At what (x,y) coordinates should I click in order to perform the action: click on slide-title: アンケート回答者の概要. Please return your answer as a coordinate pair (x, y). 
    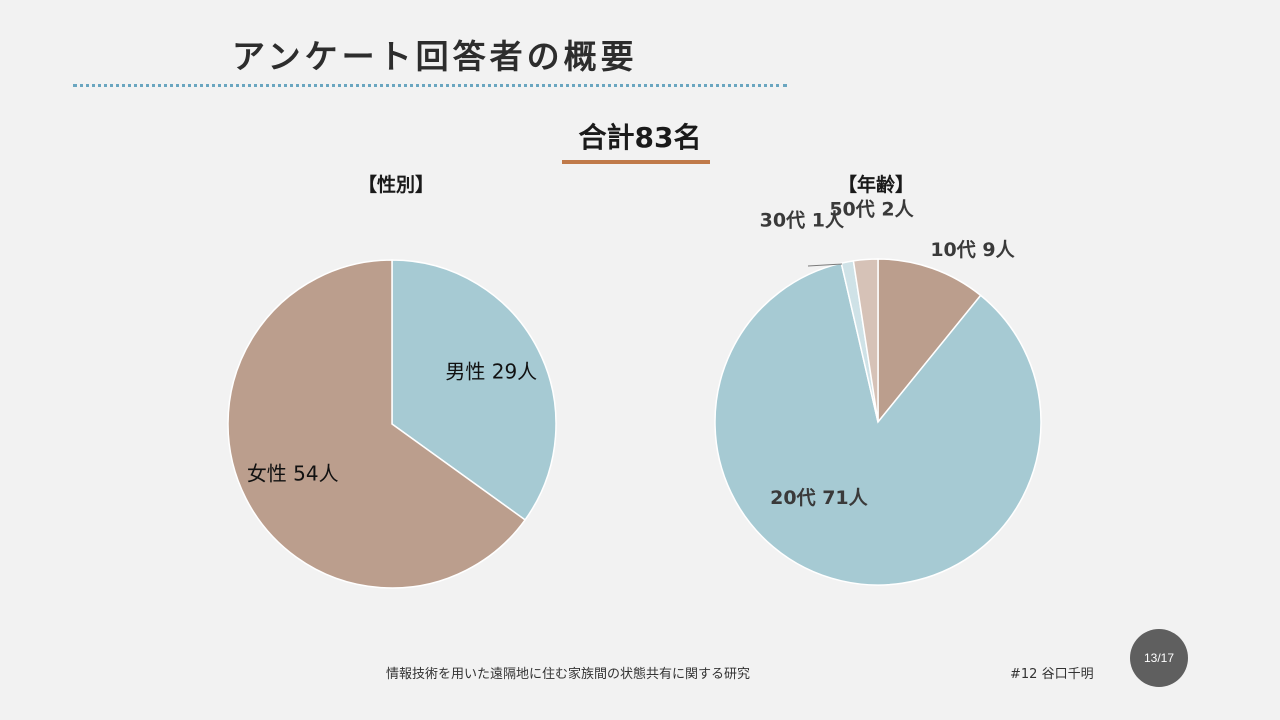
    Looking at the image, I should click on (435, 56).